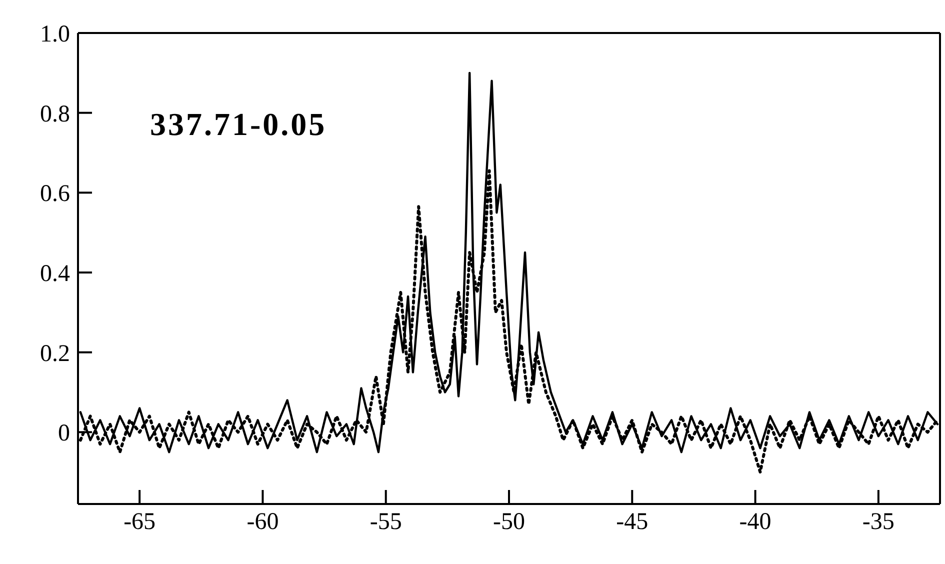 The image size is (945, 564). Describe the element at coordinates (878, 522) in the screenshot. I see `x-tick-label: -35` at that location.